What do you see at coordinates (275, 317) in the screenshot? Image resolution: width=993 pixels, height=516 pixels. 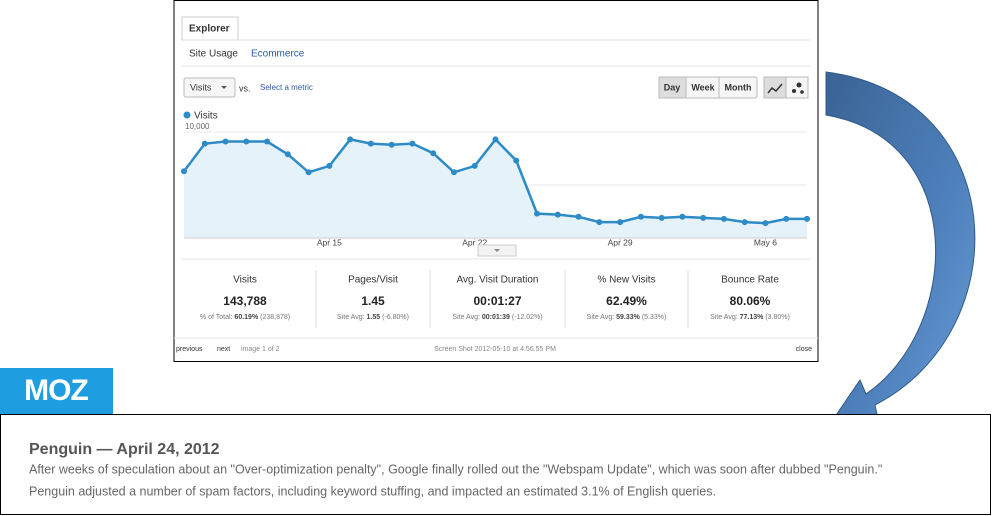 I see `note-suffix: (238,878)` at bounding box center [275, 317].